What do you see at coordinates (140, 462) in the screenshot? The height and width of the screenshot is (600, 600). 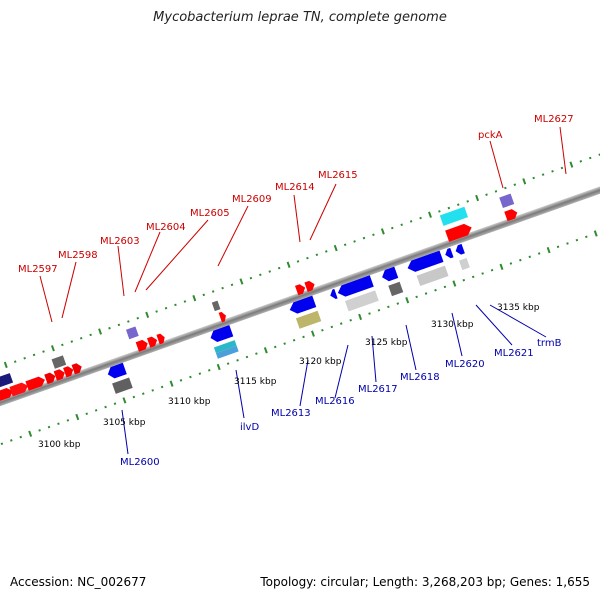 I see `reverse-gene-label: ML2600` at bounding box center [140, 462].